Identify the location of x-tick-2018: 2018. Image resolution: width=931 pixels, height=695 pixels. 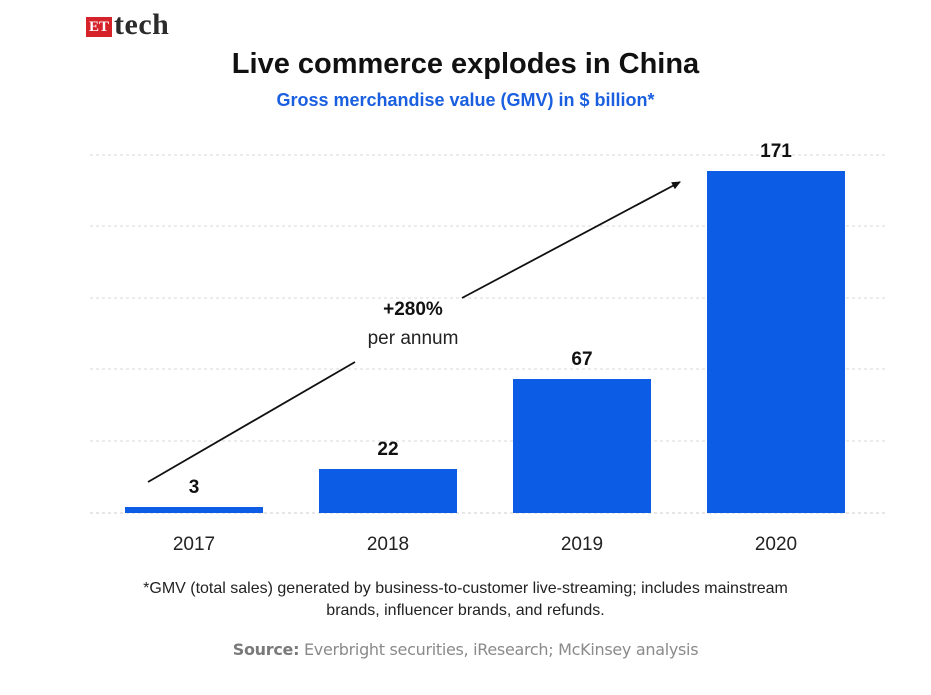
(388, 544).